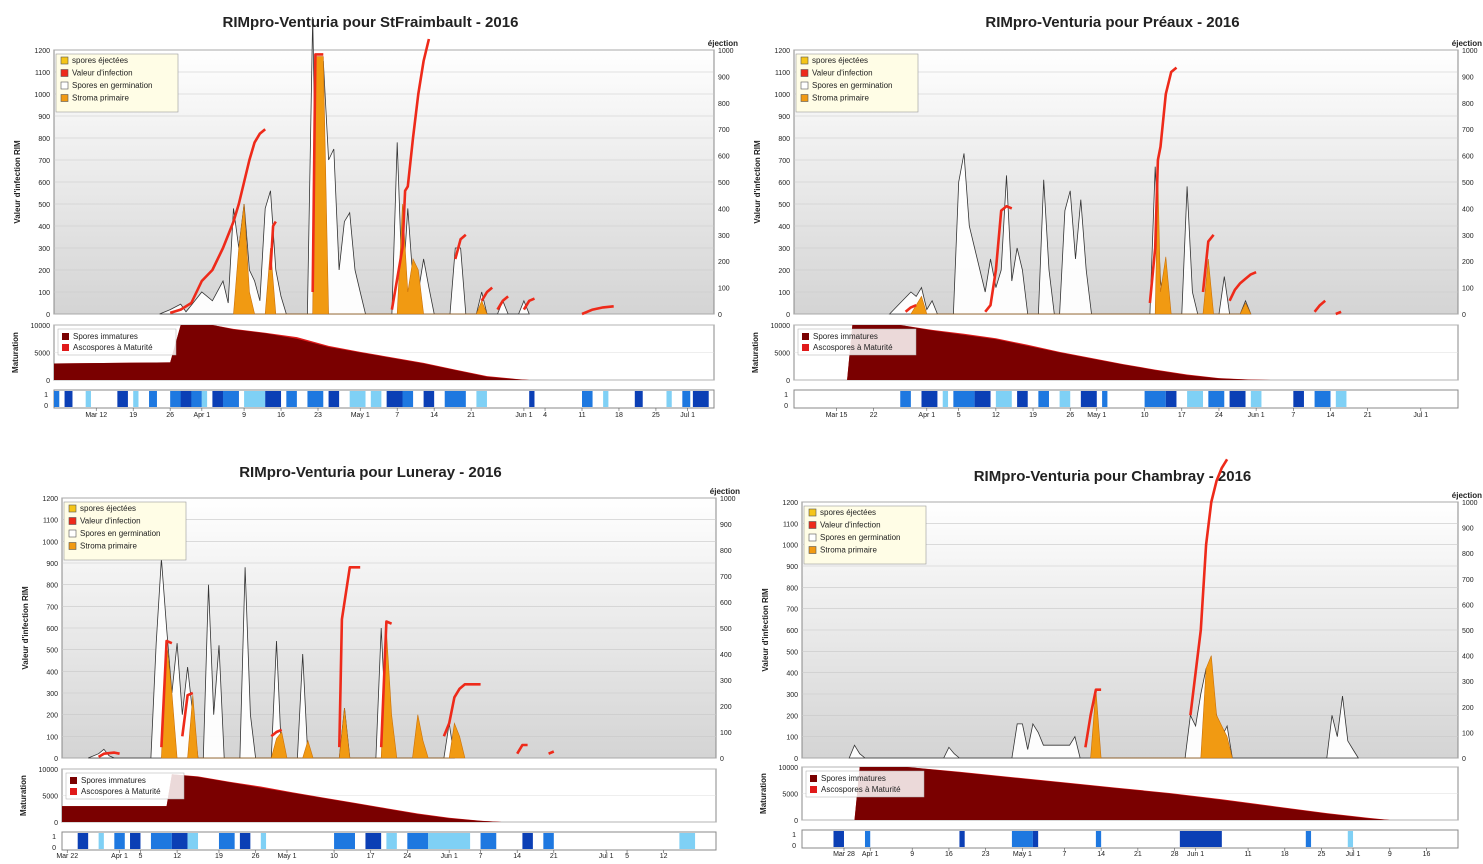  What do you see at coordinates (1468, 77) in the screenshot?
I see `y2-tick-label: 900` at bounding box center [1468, 77].